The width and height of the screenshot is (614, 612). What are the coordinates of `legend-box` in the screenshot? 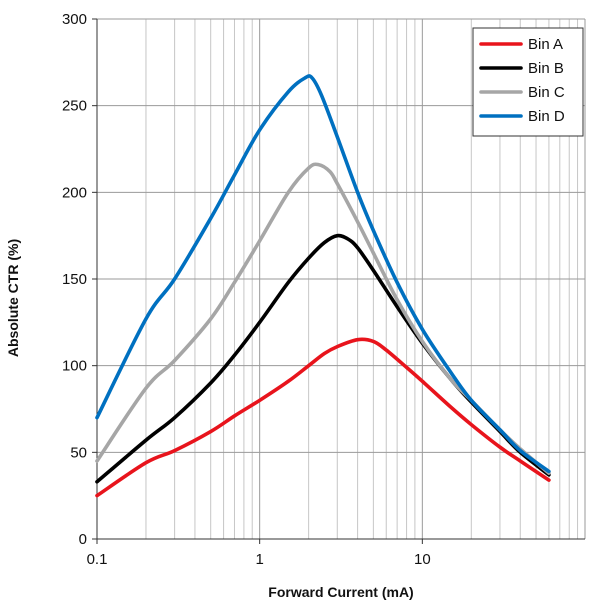 It's located at (528, 82).